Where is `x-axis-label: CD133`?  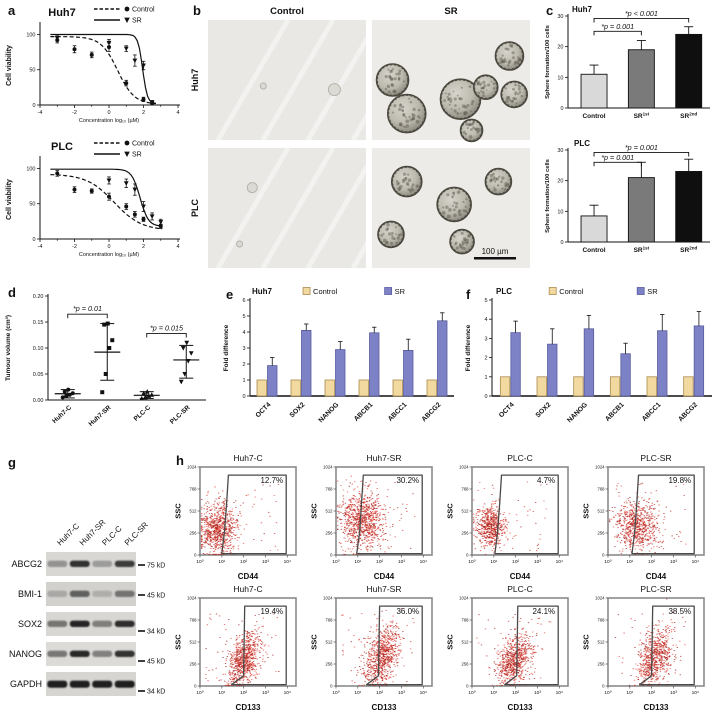 x-axis-label: CD133 is located at coordinates (656, 707).